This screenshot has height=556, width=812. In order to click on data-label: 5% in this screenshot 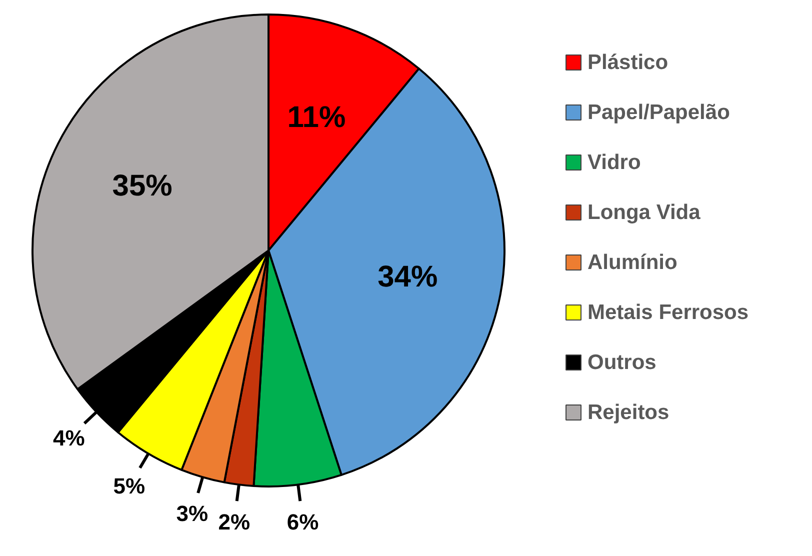, I will do `click(129, 486)`.